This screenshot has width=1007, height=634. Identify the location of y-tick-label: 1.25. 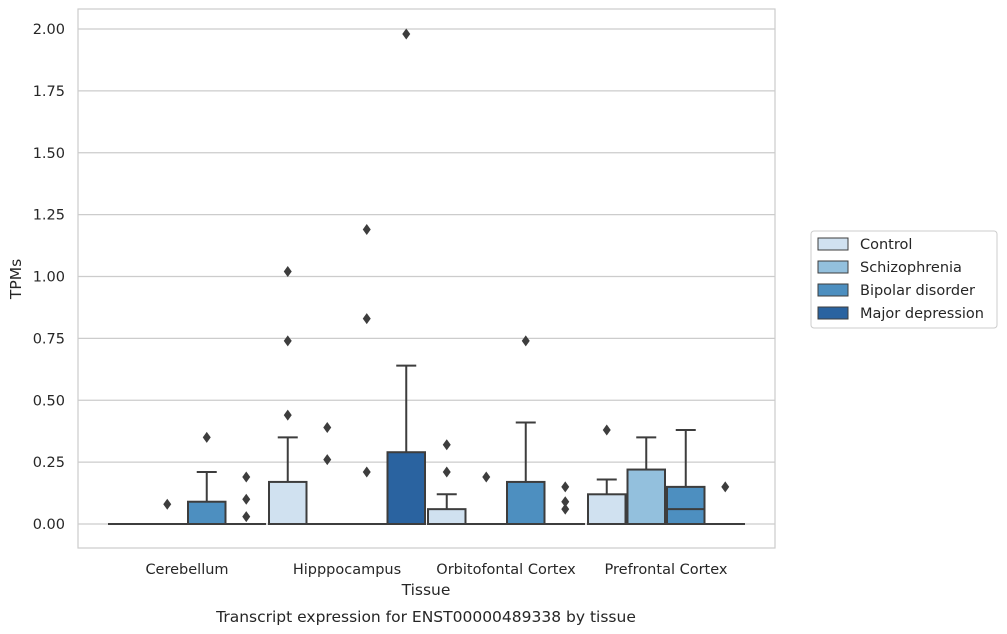
(49, 216).